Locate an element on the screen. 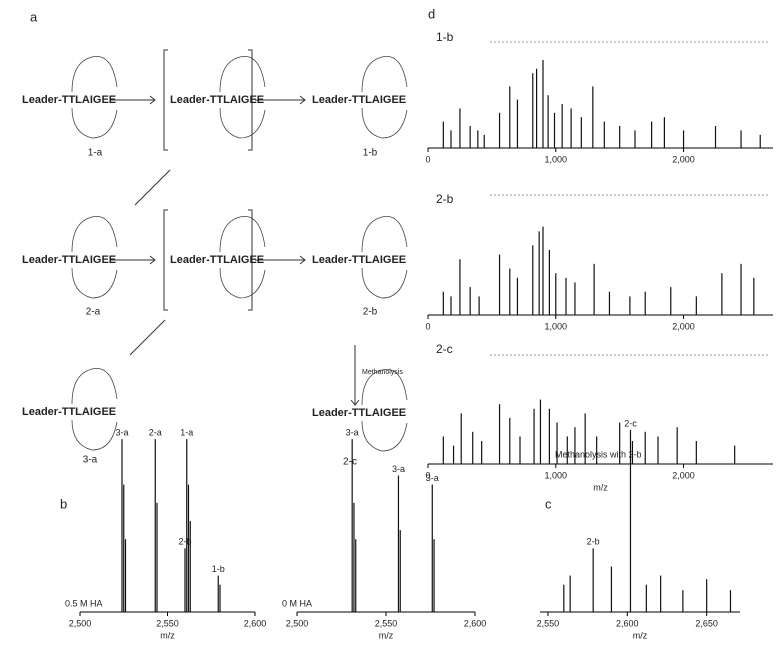 The width and height of the screenshot is (783, 662). compound-id: 2-c is located at coordinates (350, 462).